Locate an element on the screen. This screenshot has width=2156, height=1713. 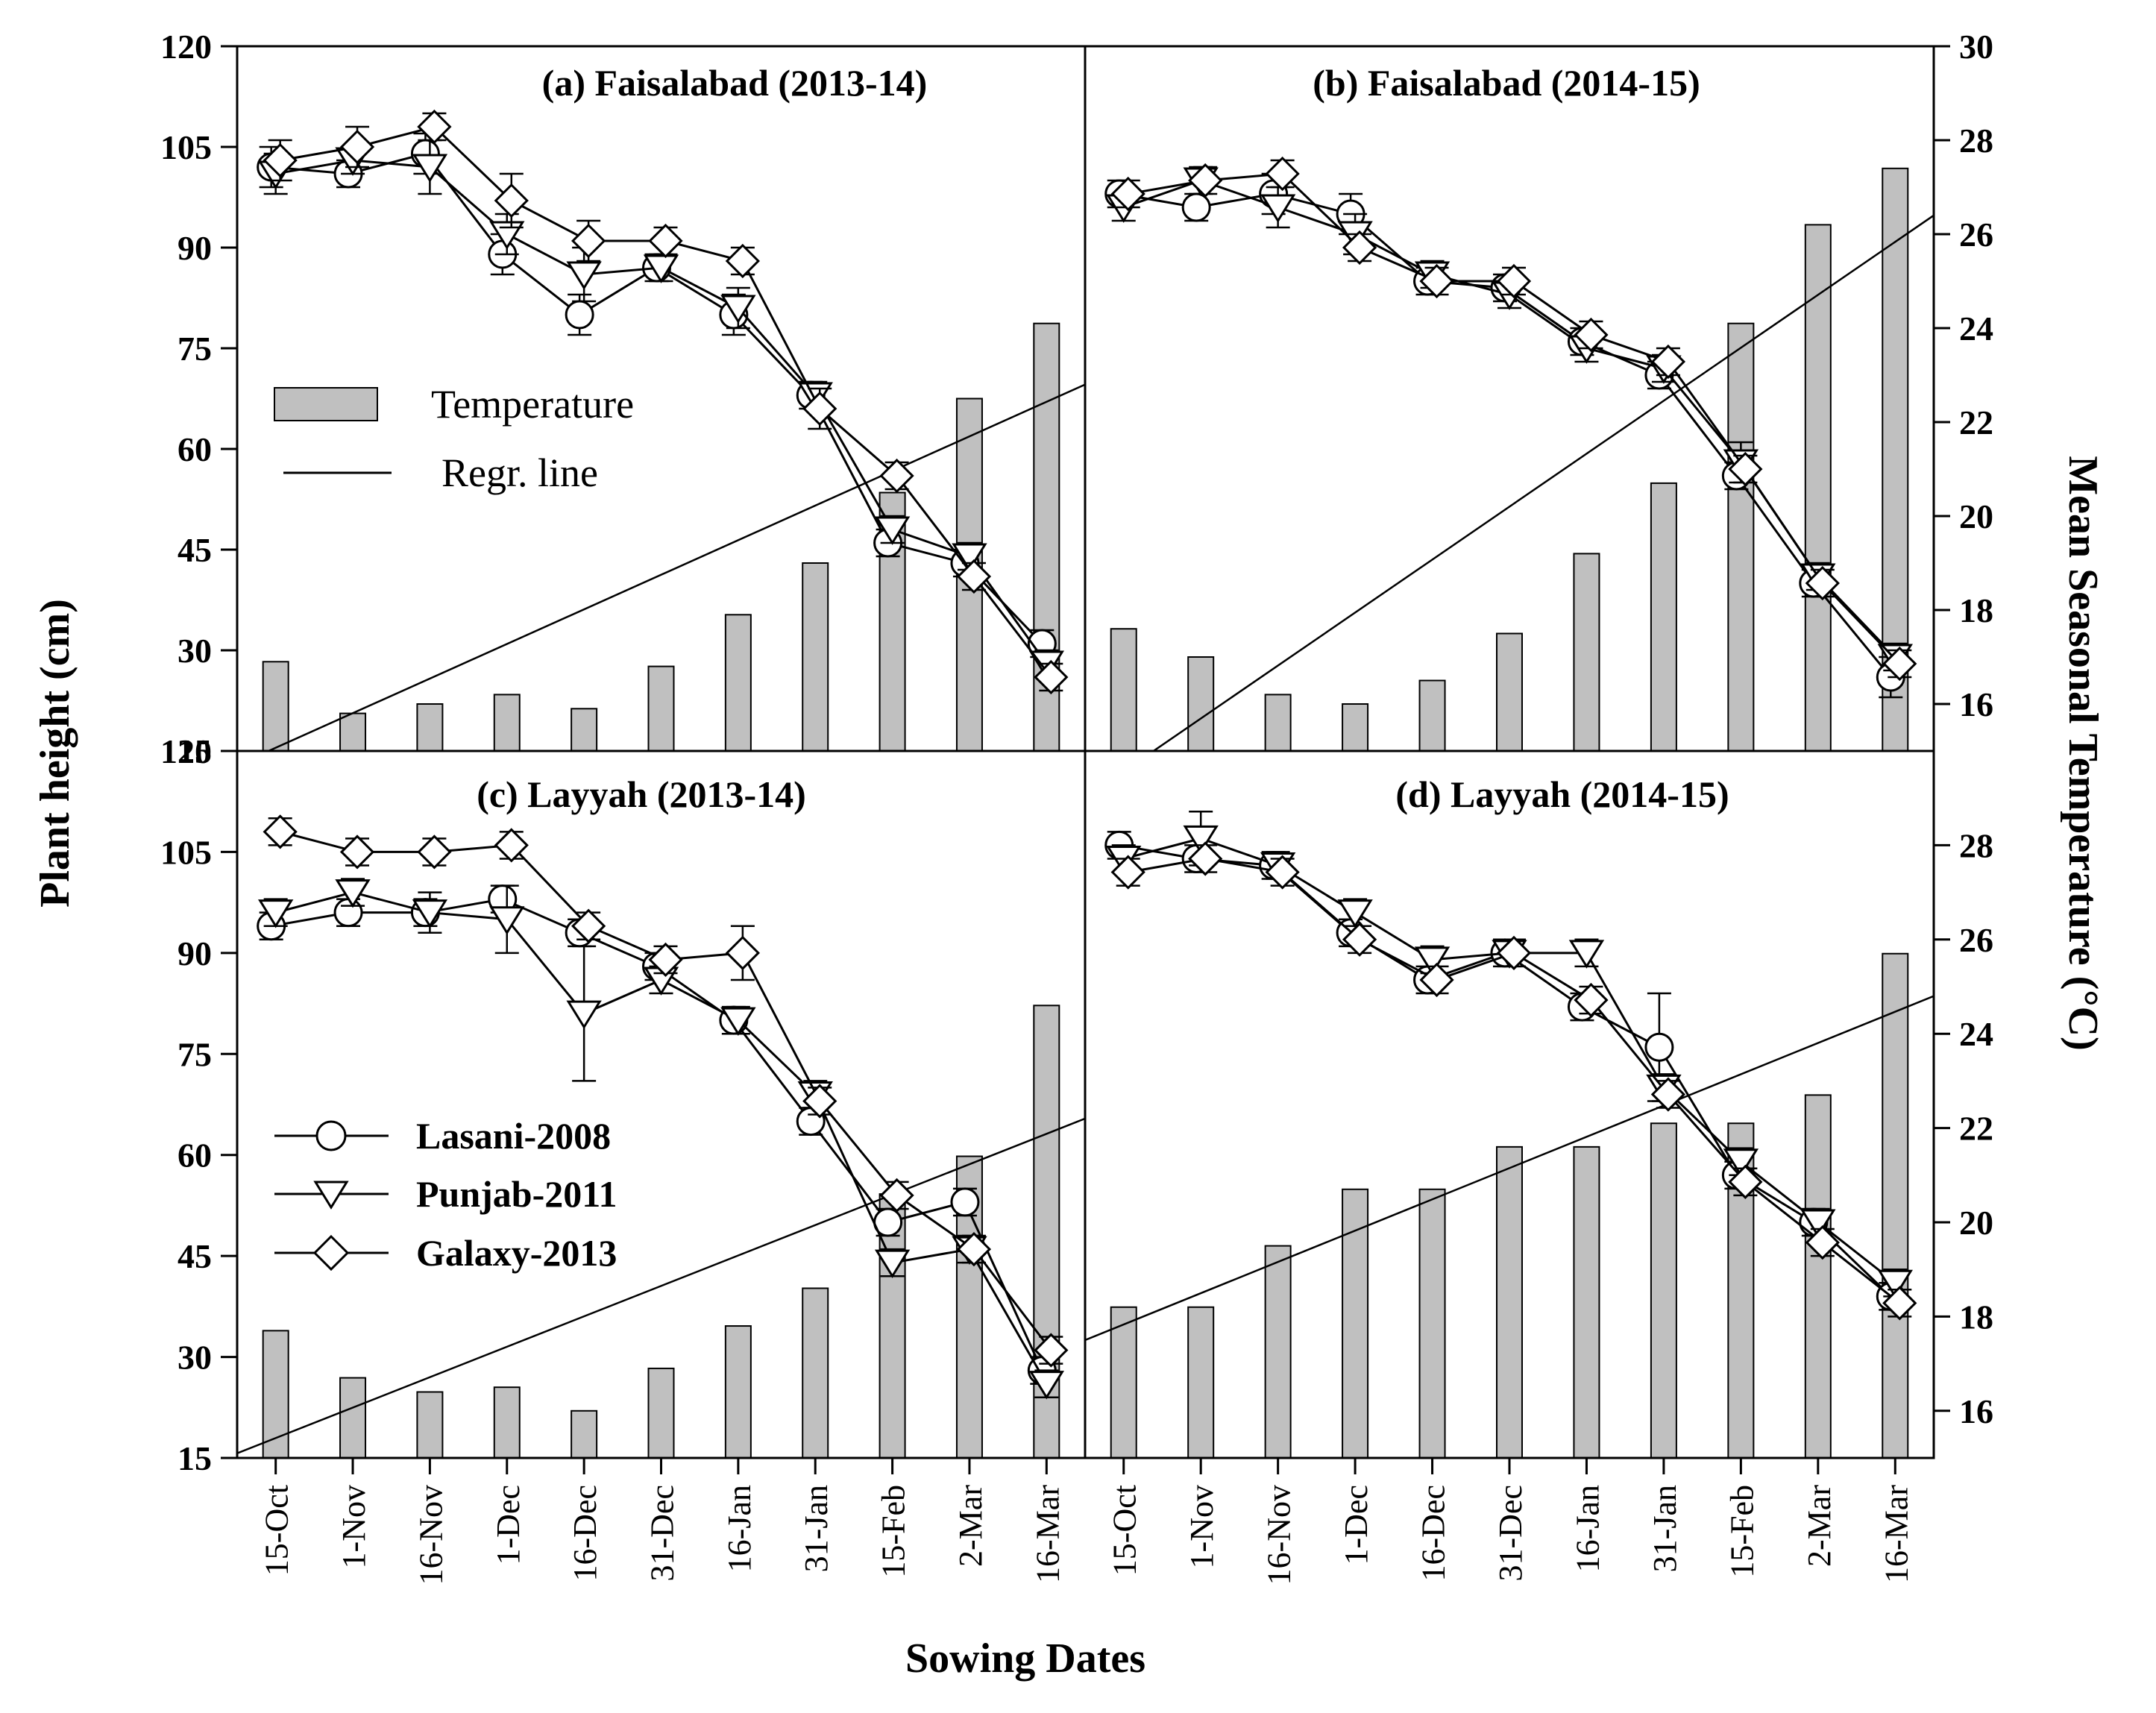
panel-a-galaxy-2013-line is located at coordinates (666, 401).